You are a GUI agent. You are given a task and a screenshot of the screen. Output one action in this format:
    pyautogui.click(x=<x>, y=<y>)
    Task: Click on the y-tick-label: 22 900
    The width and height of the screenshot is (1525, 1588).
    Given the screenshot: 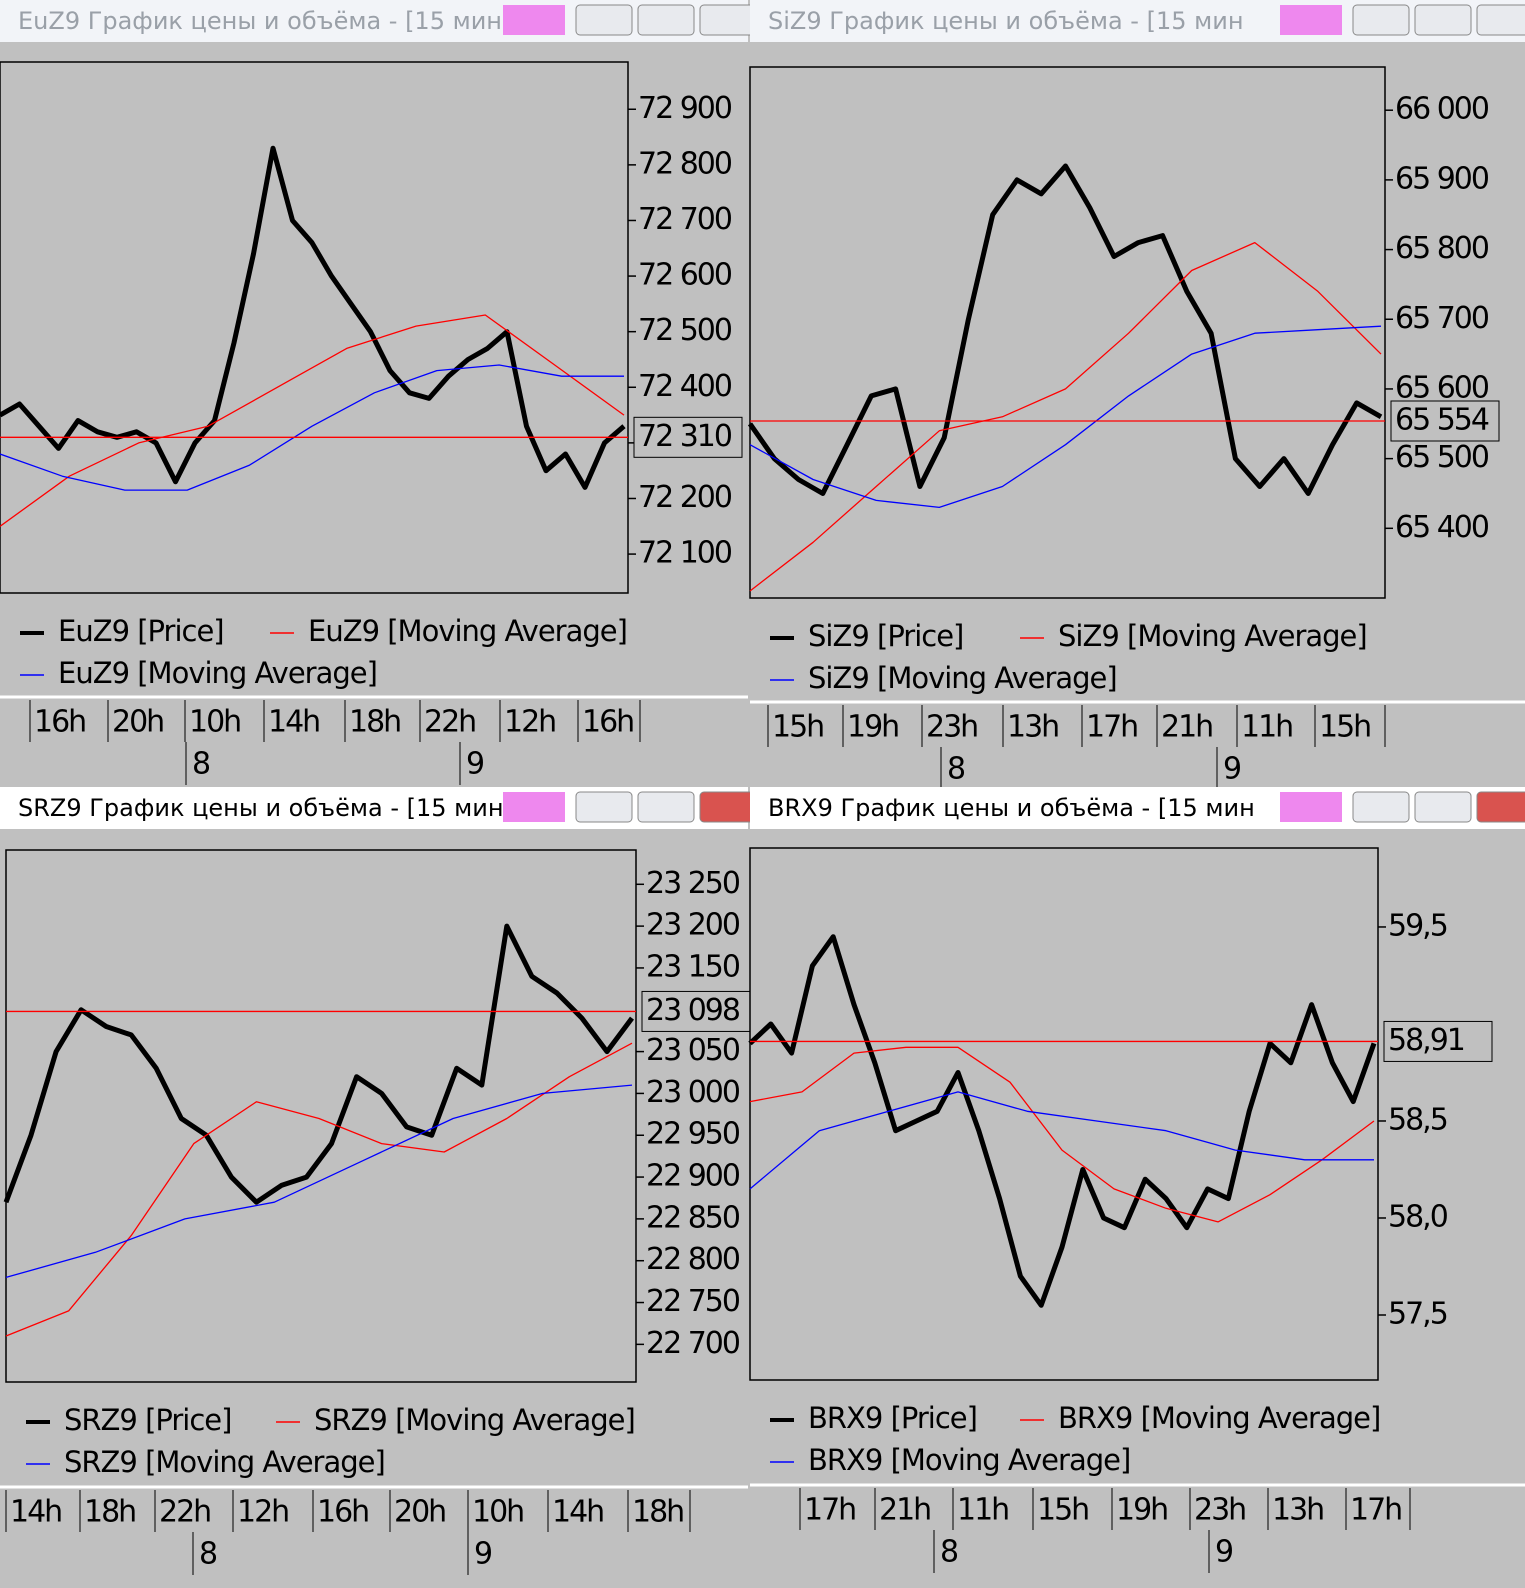 What is the action you would take?
    pyautogui.click(x=693, y=1176)
    